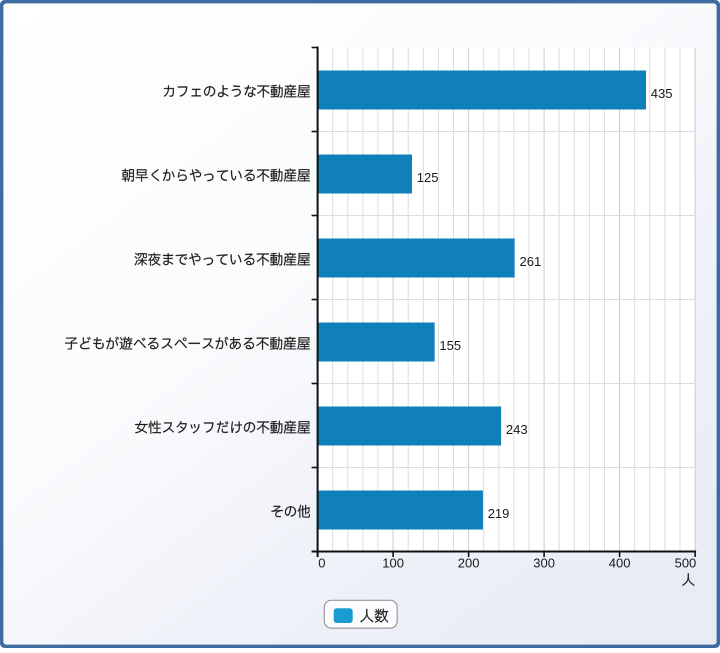 The width and height of the screenshot is (720, 653). Describe the element at coordinates (531, 261) in the screenshot. I see `svg-text: 261` at that location.